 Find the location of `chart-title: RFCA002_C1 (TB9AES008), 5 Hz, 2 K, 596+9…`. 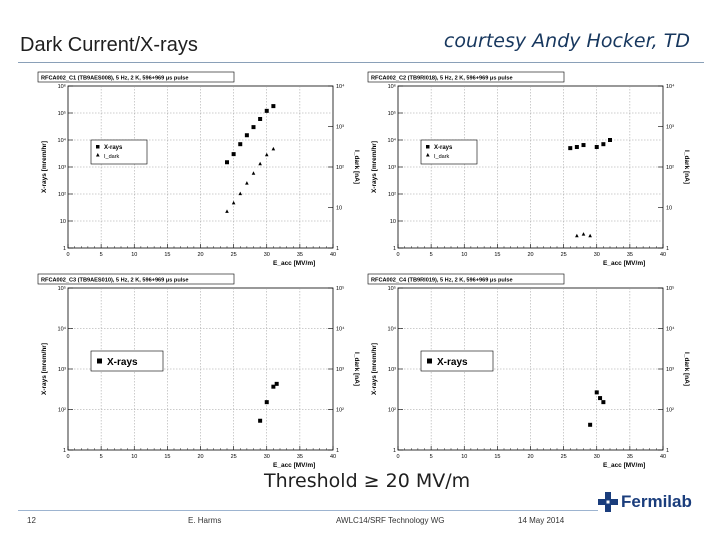

chart-title: RFCA002_C1 (TB9AES008), 5 Hz, 2 K, 596+9… is located at coordinates (115, 79).